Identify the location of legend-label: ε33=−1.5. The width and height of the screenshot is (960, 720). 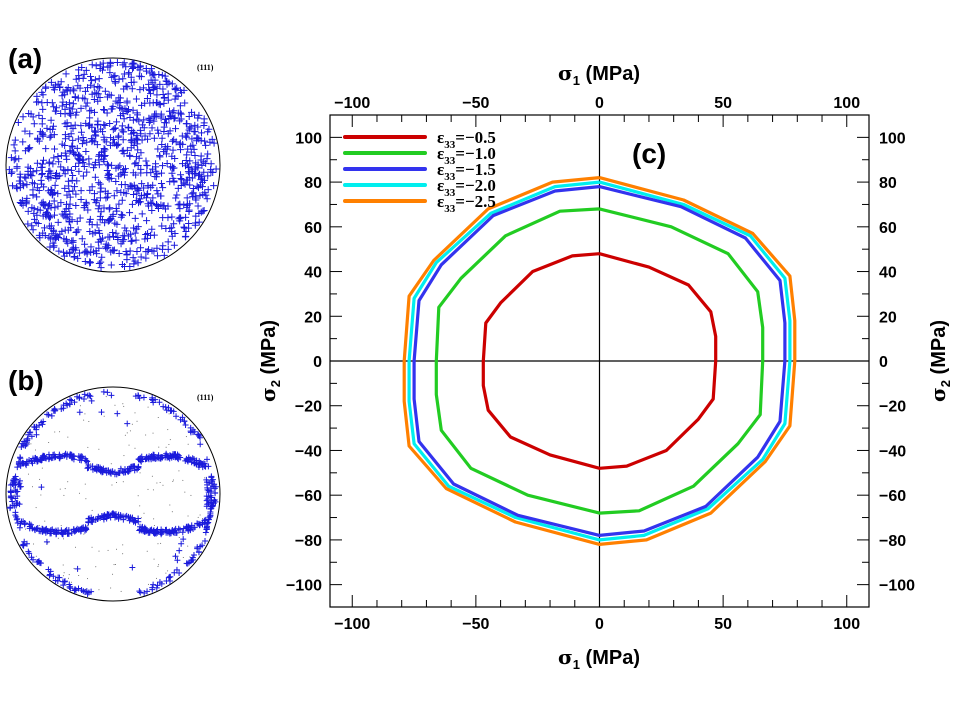
(466, 171).